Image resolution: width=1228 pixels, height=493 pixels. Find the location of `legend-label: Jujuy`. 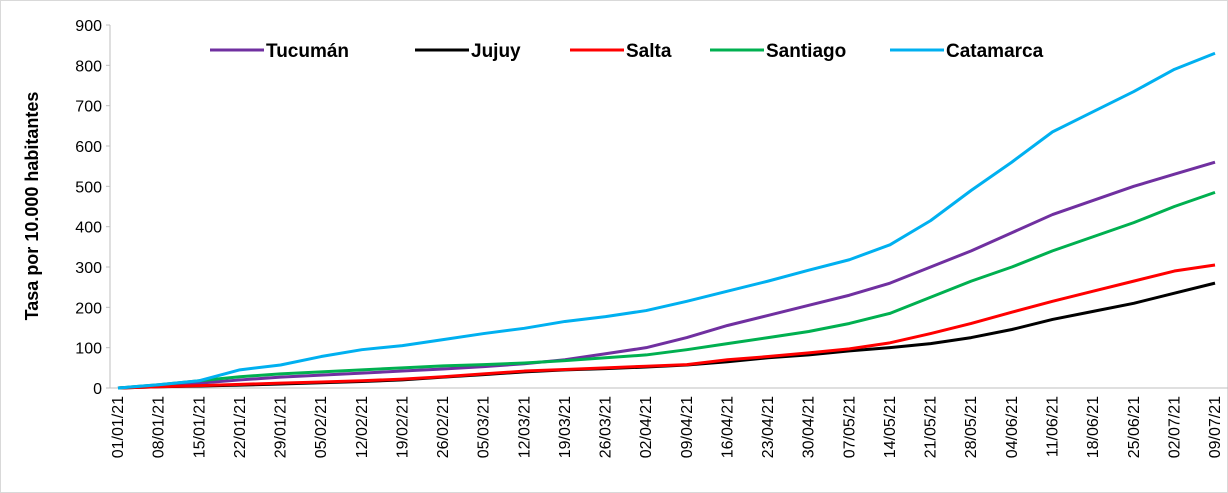

legend-label: Jujuy is located at coordinates (496, 51).